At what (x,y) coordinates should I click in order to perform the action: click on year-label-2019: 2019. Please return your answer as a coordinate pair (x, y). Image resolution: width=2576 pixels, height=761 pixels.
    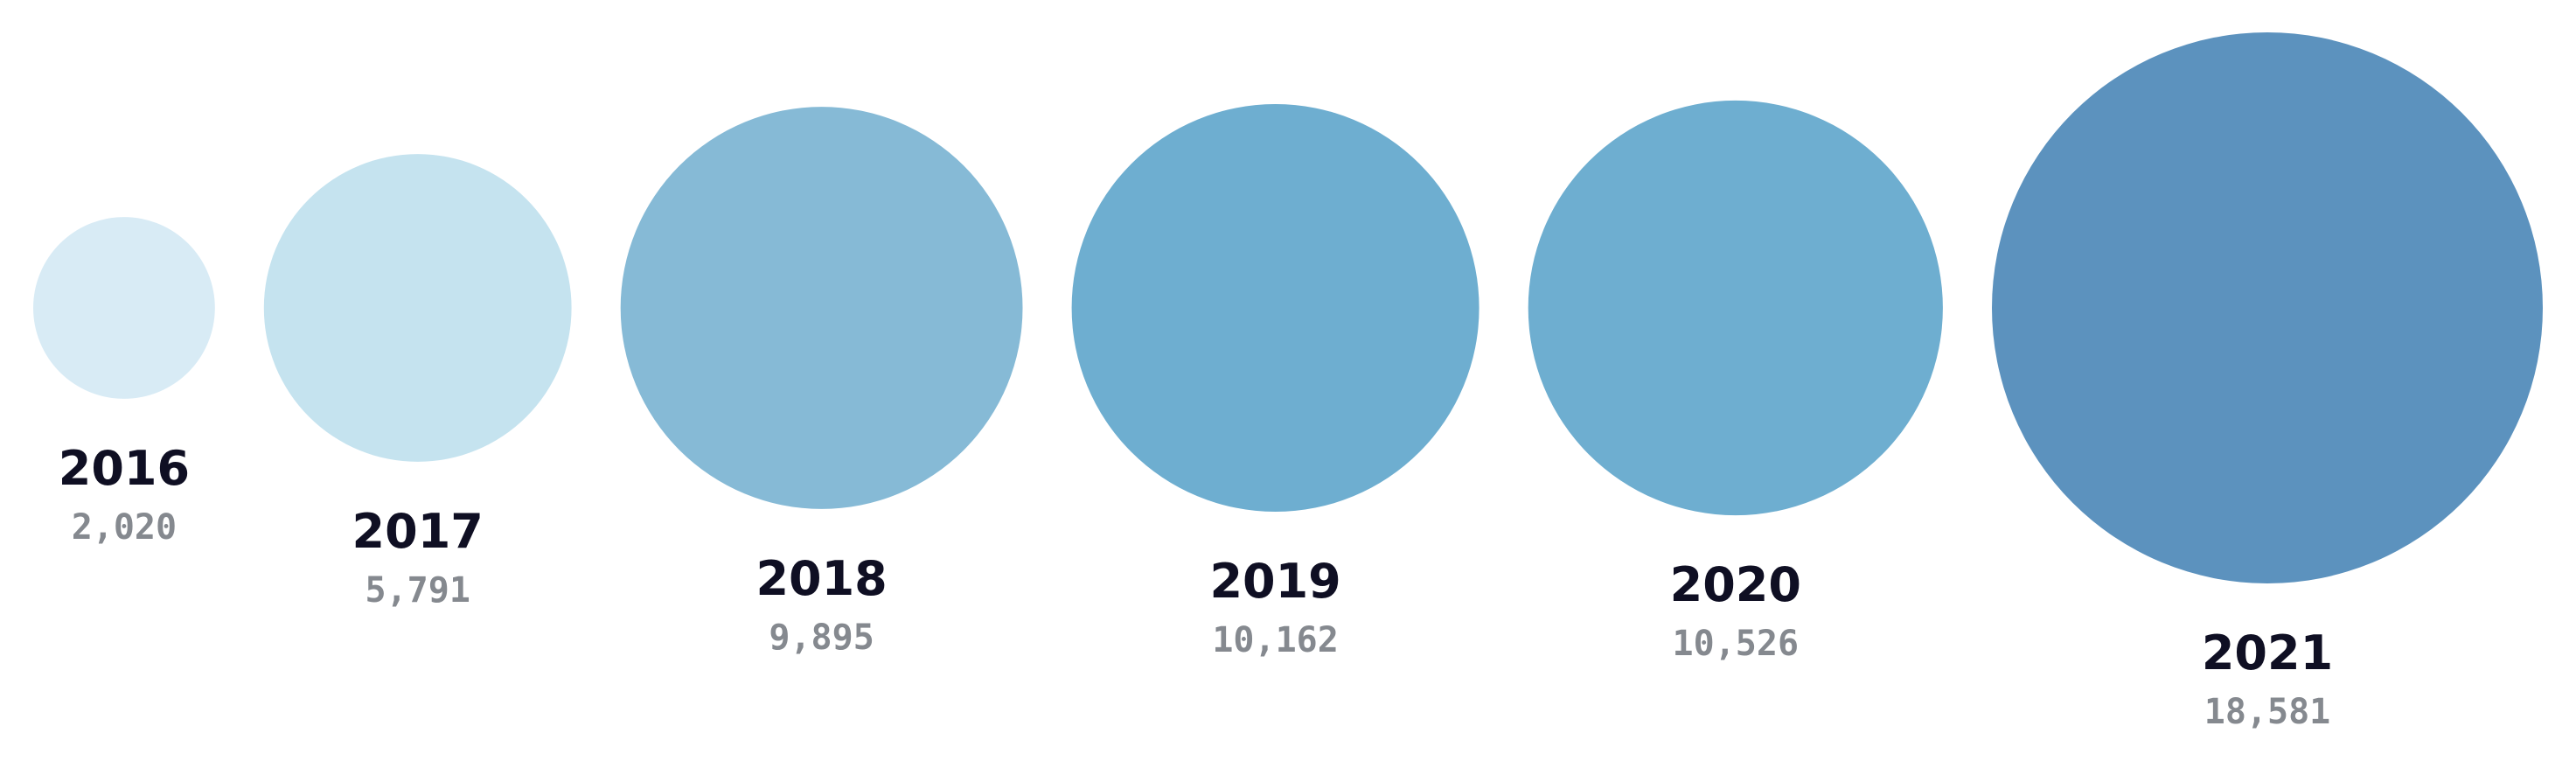
    Looking at the image, I should click on (1274, 581).